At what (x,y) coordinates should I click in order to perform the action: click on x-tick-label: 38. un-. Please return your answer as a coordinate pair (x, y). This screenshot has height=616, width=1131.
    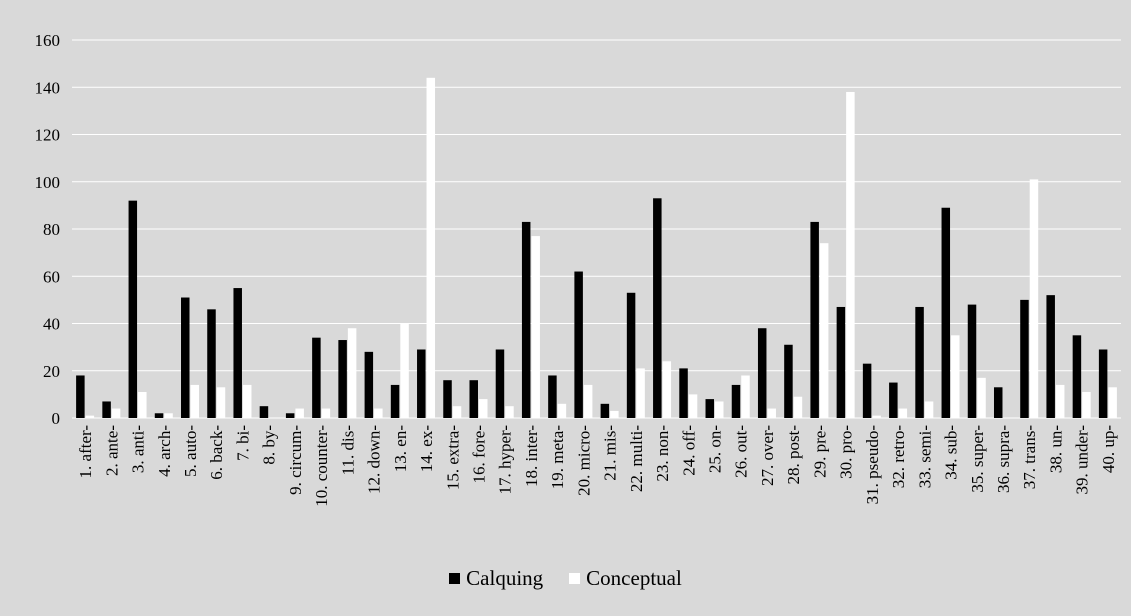
    Looking at the image, I should click on (1055, 449).